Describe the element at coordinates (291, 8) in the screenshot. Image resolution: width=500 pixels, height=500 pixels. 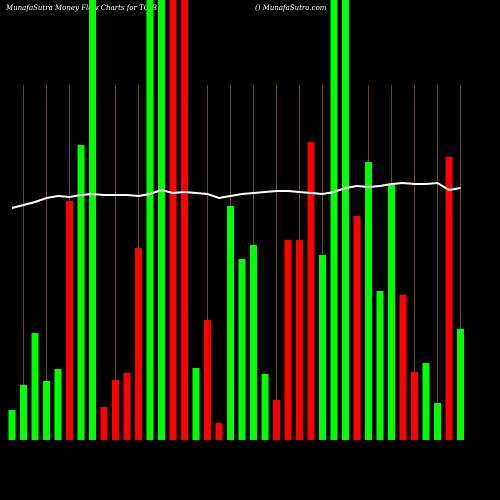
I see `chart-subtitle: () MunafaSutra.com` at that location.